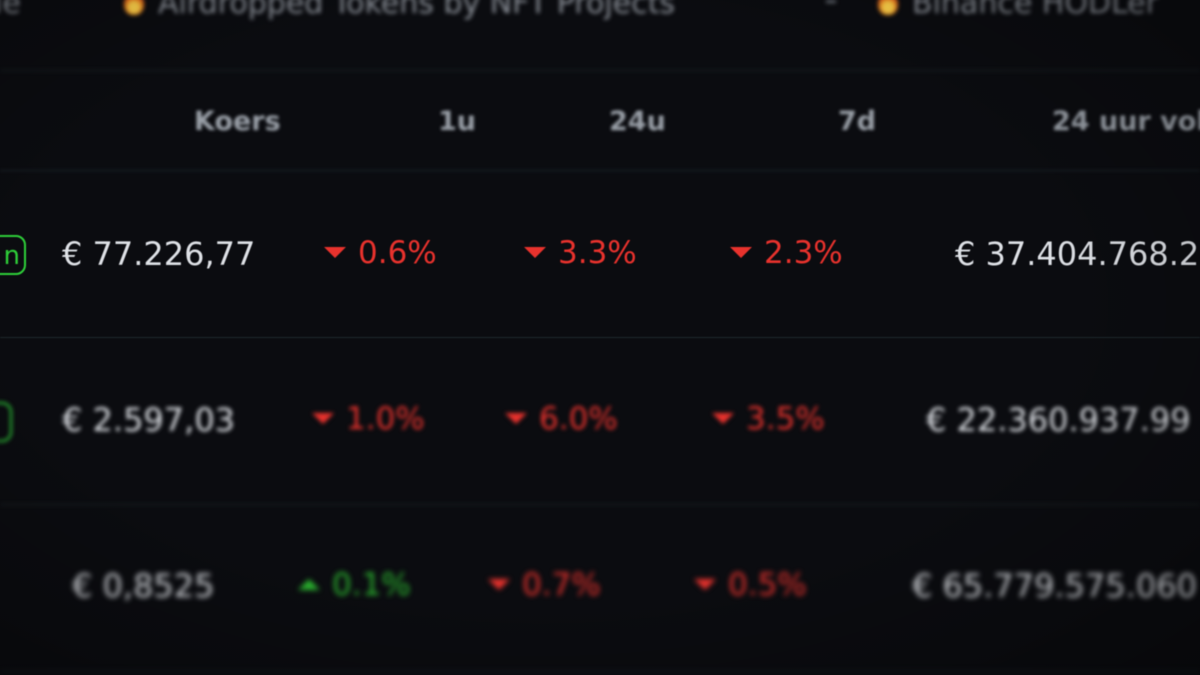 This screenshot has height=675, width=1200. I want to click on change-7d-cell: 3.5%, so click(768, 419).